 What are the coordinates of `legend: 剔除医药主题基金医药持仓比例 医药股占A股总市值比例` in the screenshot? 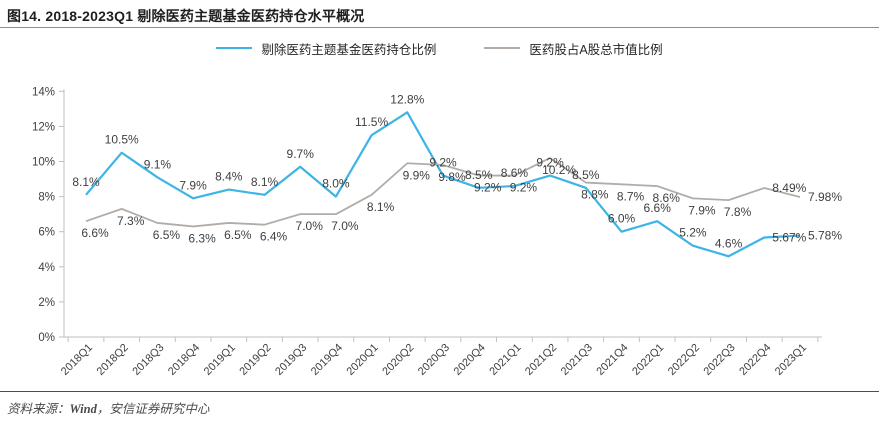 It's located at (439, 48).